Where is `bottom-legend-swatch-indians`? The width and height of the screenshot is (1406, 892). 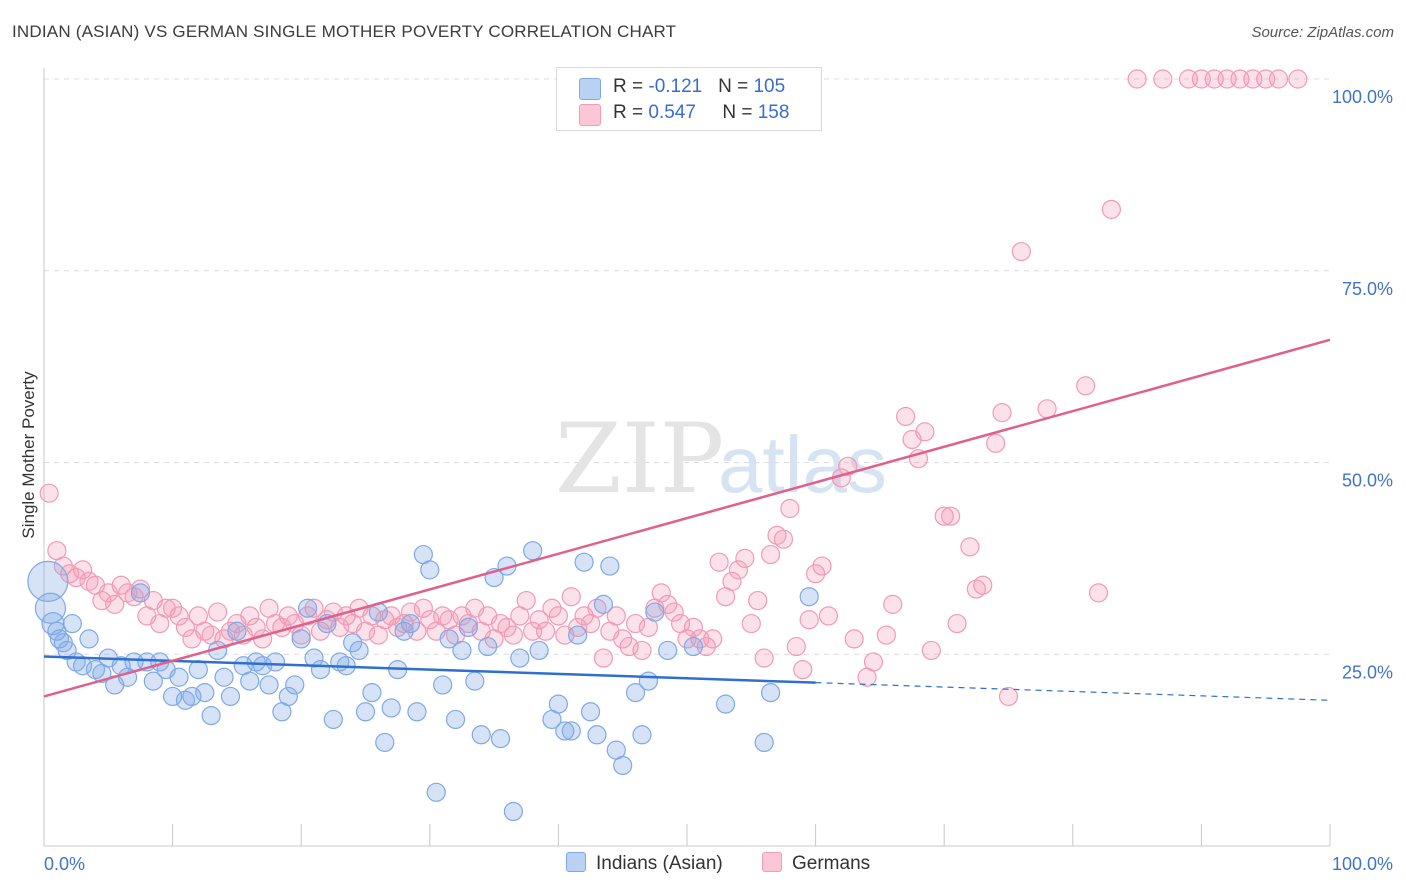
bottom-legend-swatch-indians is located at coordinates (576, 862).